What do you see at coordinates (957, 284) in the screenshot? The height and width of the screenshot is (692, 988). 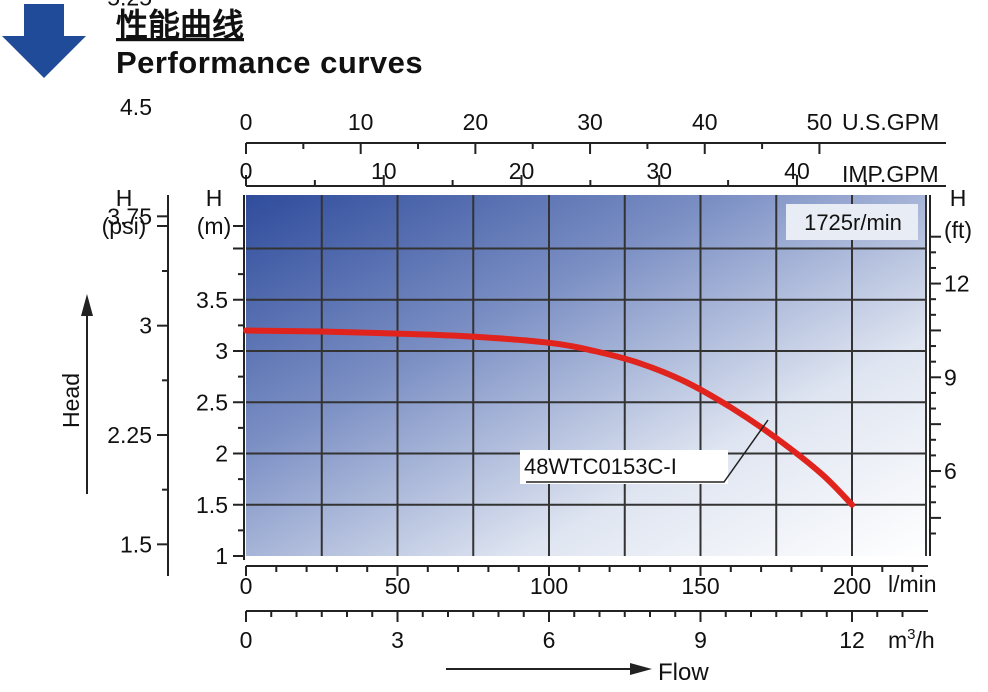 I see `tick-label-ft: 12` at bounding box center [957, 284].